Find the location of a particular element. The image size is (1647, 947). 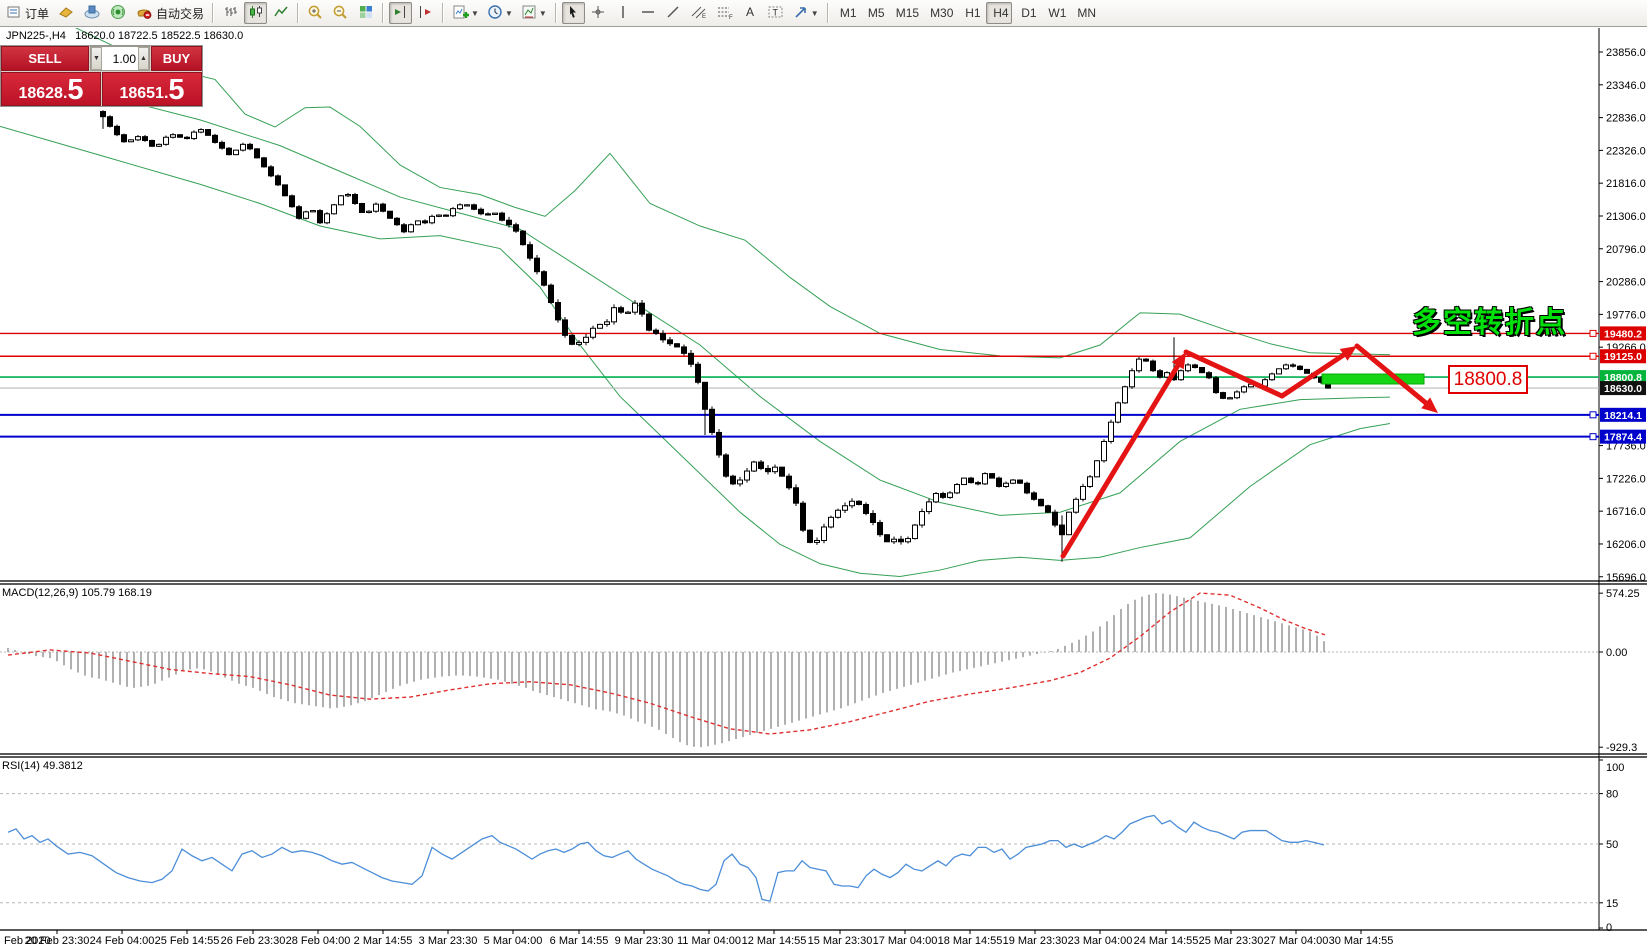

timeframe-h4-button: H4 is located at coordinates (999, 13).